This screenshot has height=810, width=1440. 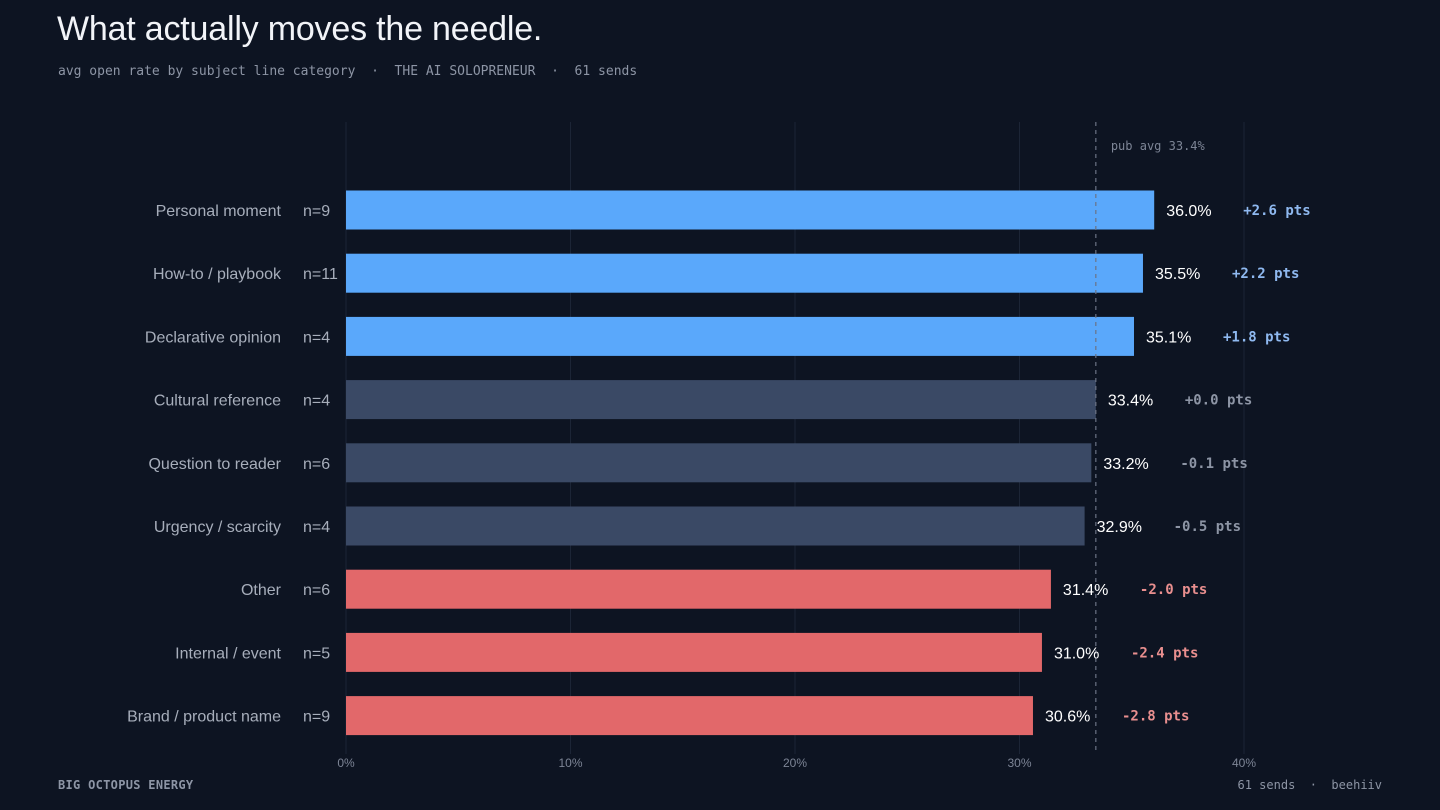 I want to click on x-tick-label: 40%, so click(x=1244, y=763).